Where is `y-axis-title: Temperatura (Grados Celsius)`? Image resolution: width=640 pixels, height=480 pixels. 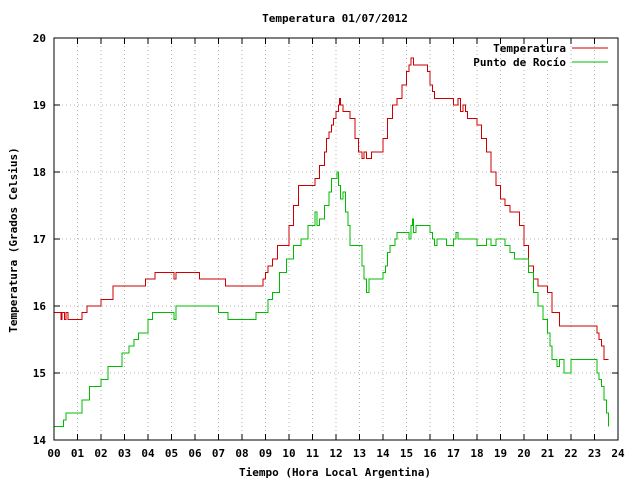 y-axis-title: Temperatura (Grados Celsius) is located at coordinates (13, 239).